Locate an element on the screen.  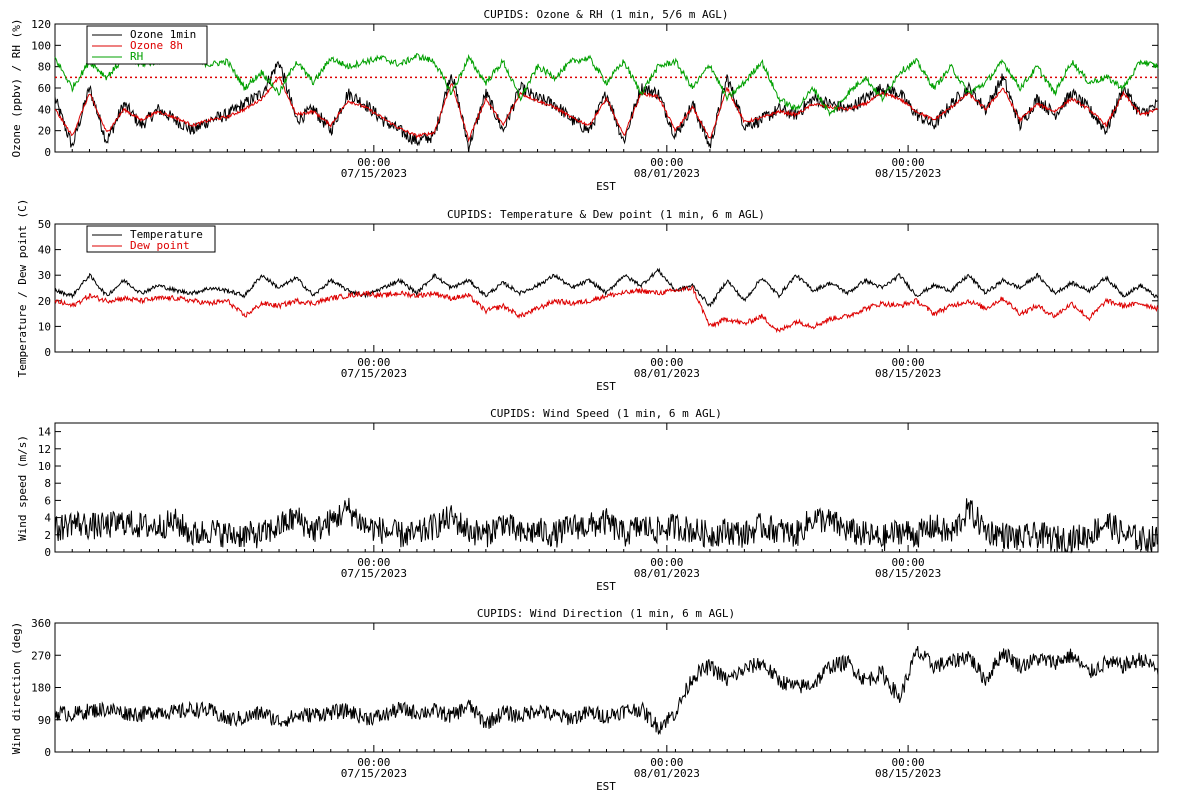
series-line-ozone-8h is located at coordinates (606, 109).